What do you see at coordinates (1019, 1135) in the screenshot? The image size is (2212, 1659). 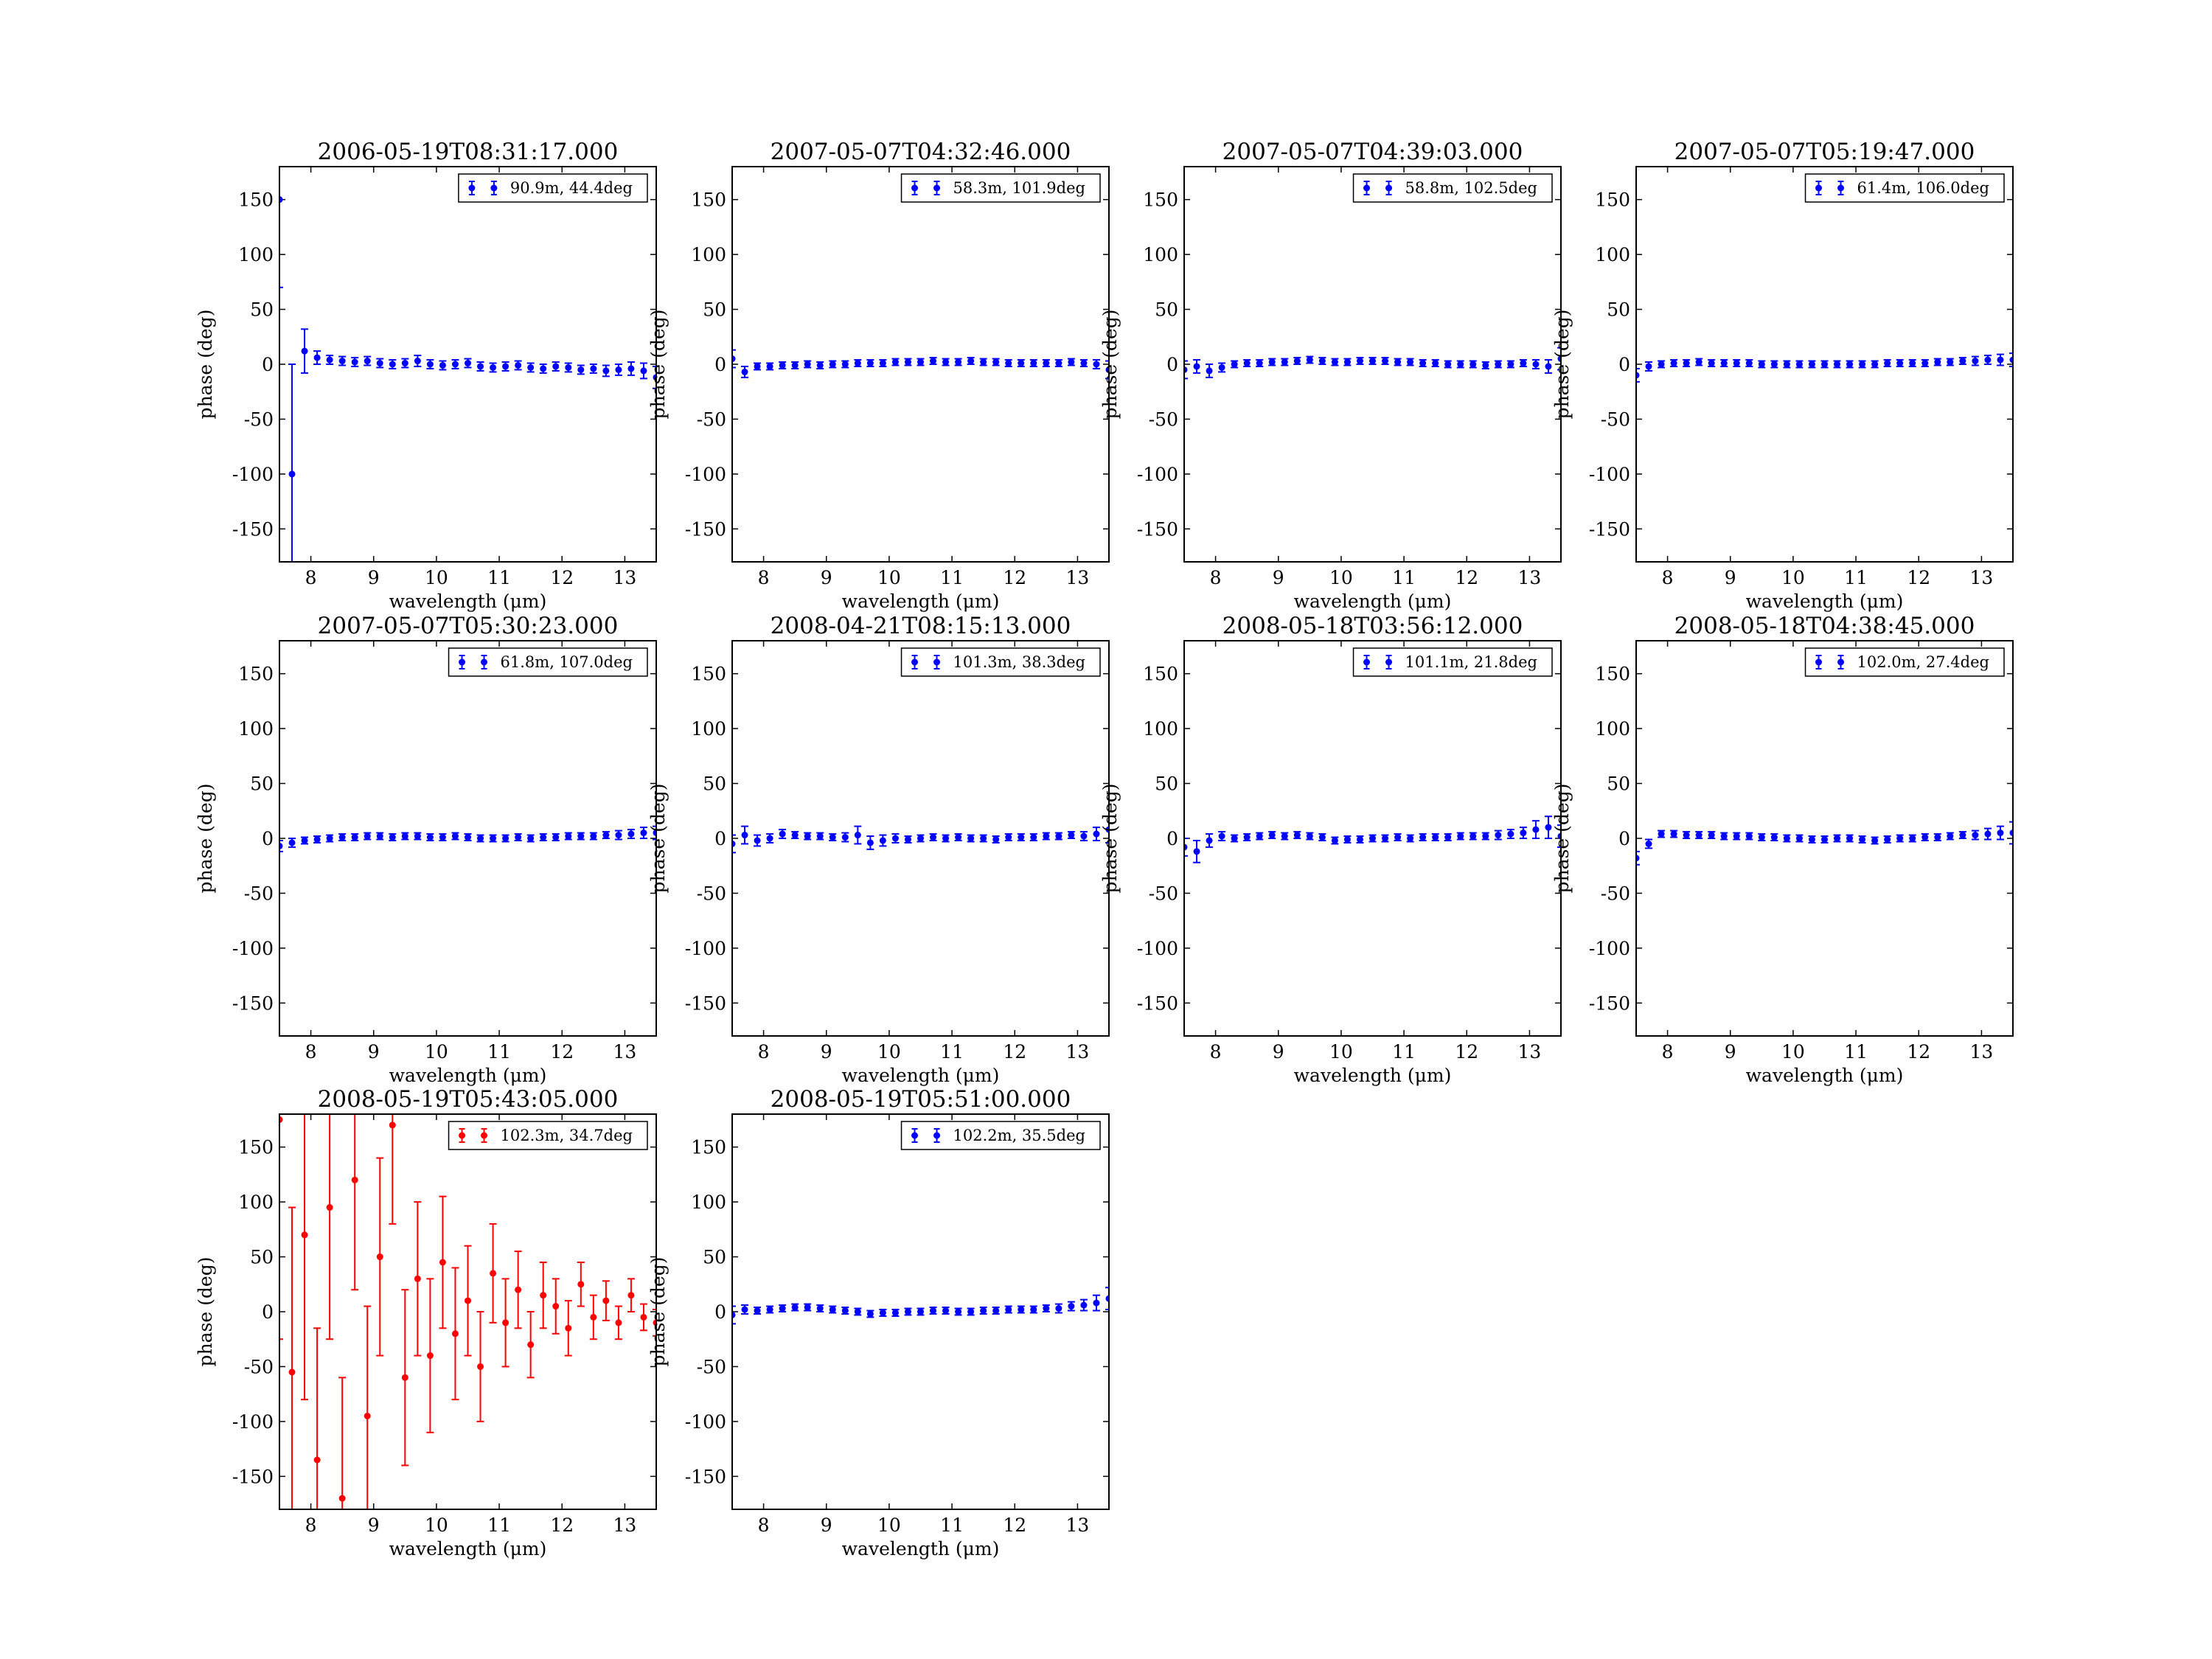 I see `legend-label: 102.2m, 35.5deg` at bounding box center [1019, 1135].